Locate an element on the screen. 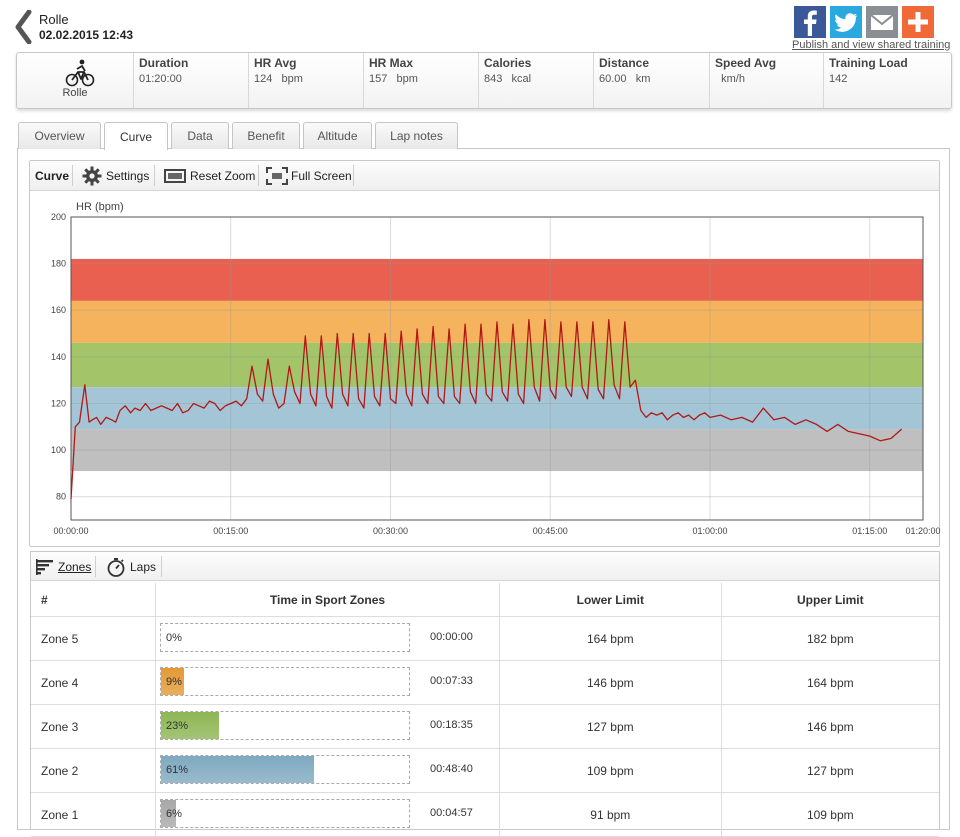 This screenshot has width=960, height=837. tab-lap-notes: Lap notes is located at coordinates (416, 135).